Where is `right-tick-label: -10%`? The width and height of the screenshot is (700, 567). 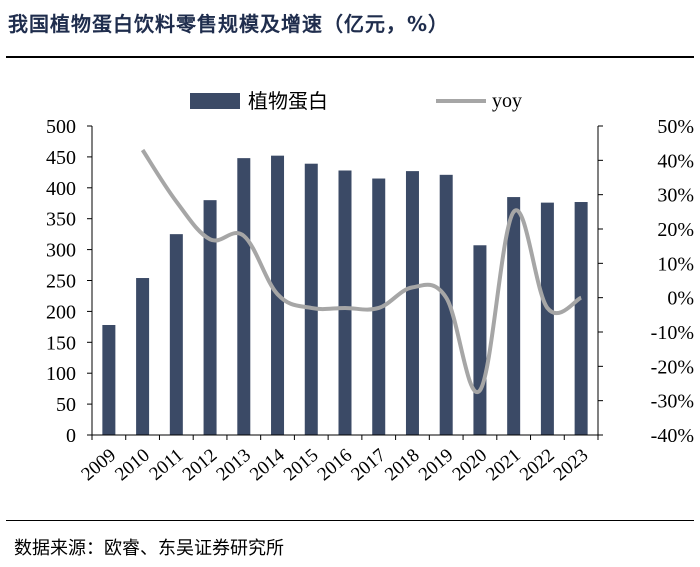
right-tick-label: -10% is located at coordinates (672, 333).